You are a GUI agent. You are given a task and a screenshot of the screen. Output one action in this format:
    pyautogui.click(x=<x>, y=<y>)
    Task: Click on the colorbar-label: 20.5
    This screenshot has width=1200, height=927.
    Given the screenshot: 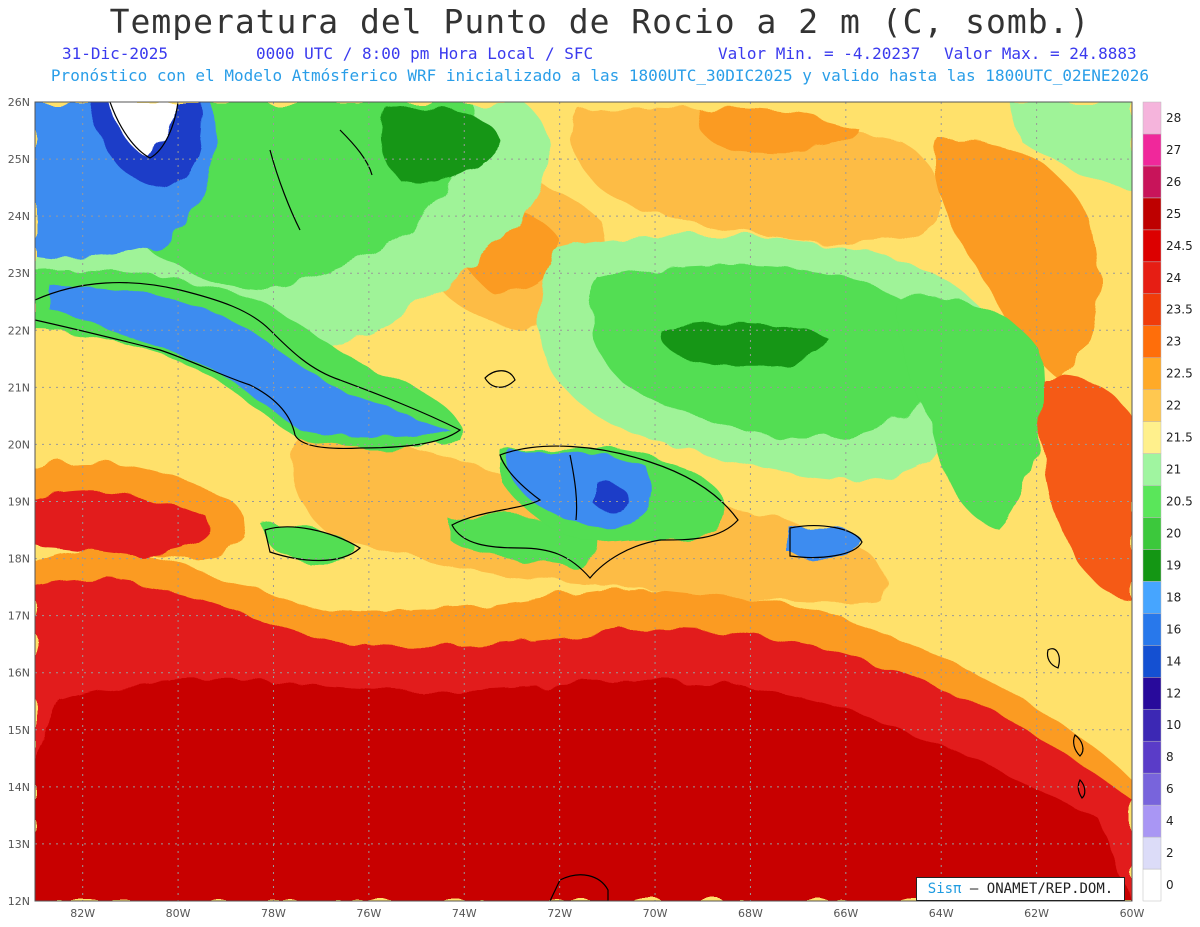 What is the action you would take?
    pyautogui.click(x=1179, y=502)
    